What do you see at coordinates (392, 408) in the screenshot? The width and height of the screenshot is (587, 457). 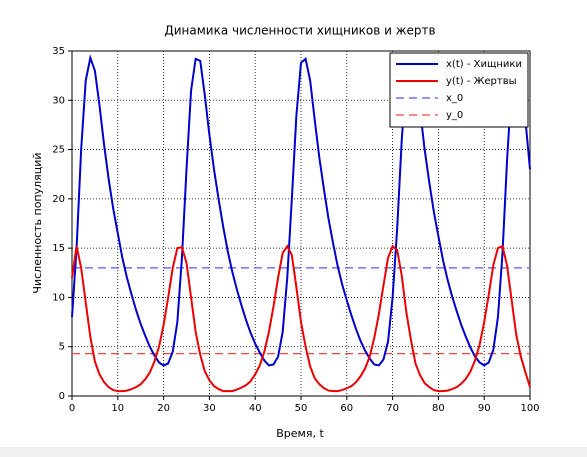 I see `x-tick-label: 70` at bounding box center [392, 408].